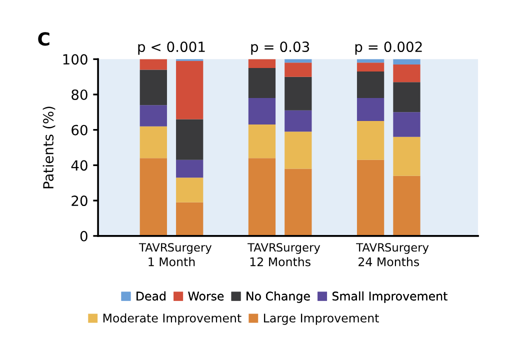 This screenshot has height=338, width=508. What do you see at coordinates (280, 48) in the screenshot?
I see `text: p = 0.03` at bounding box center [280, 48].